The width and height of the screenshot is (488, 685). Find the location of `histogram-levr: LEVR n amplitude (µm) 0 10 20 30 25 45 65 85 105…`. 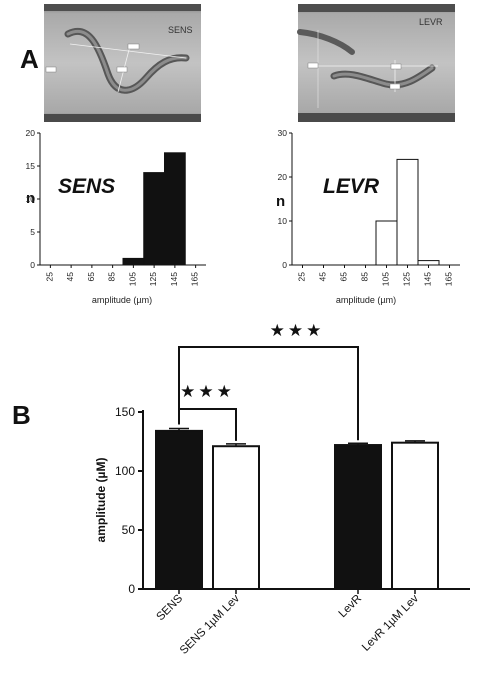

histogram-levr: LEVR n amplitude (µm) 0 10 20 30 25 45 65 85 105… is located at coordinates (368, 216).